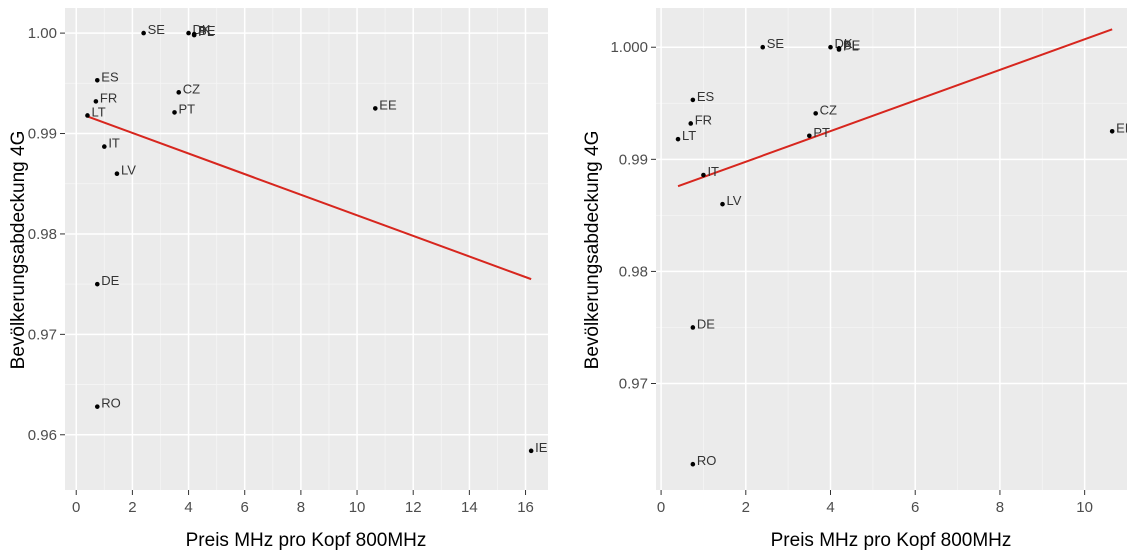  What do you see at coordinates (413, 507) in the screenshot?
I see `x-tick-label: 12` at bounding box center [413, 507].